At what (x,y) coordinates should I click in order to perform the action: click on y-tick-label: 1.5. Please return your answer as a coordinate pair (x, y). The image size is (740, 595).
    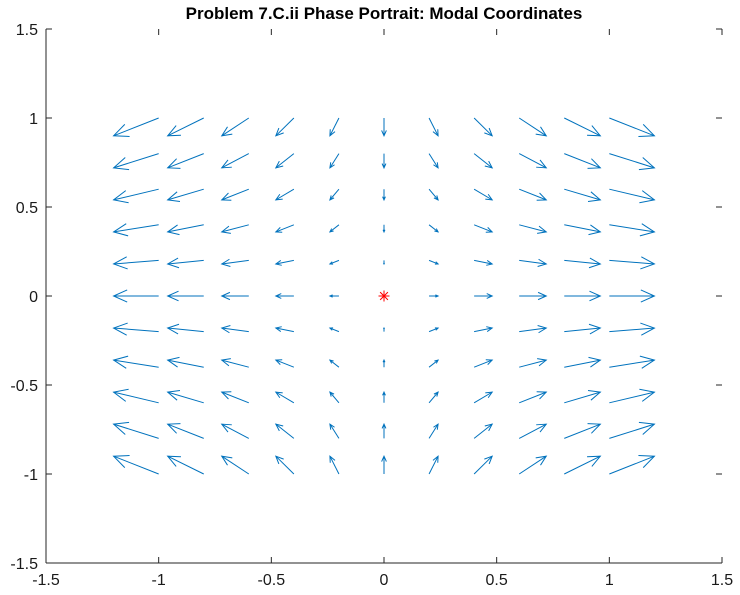
    Looking at the image, I should click on (27, 30).